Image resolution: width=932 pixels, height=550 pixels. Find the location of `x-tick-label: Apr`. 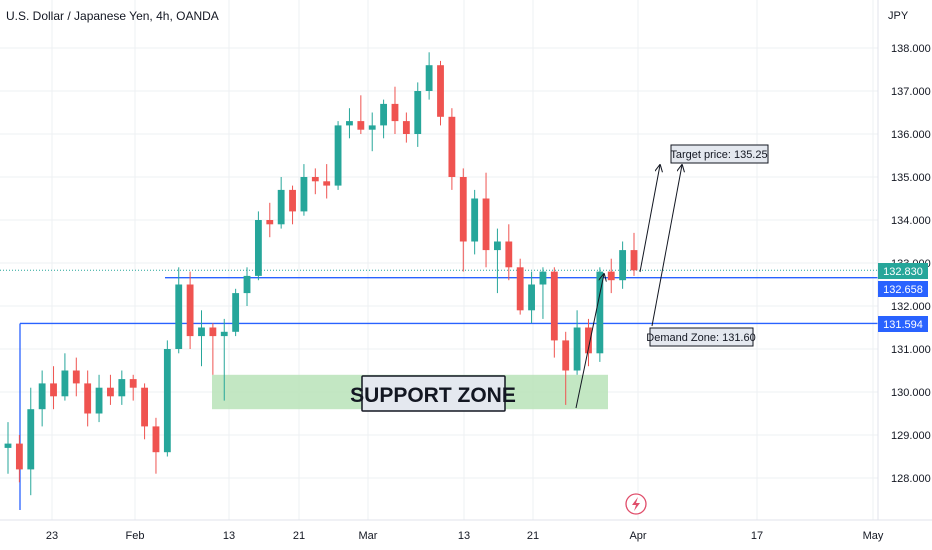

x-tick-label: Apr is located at coordinates (637, 536).